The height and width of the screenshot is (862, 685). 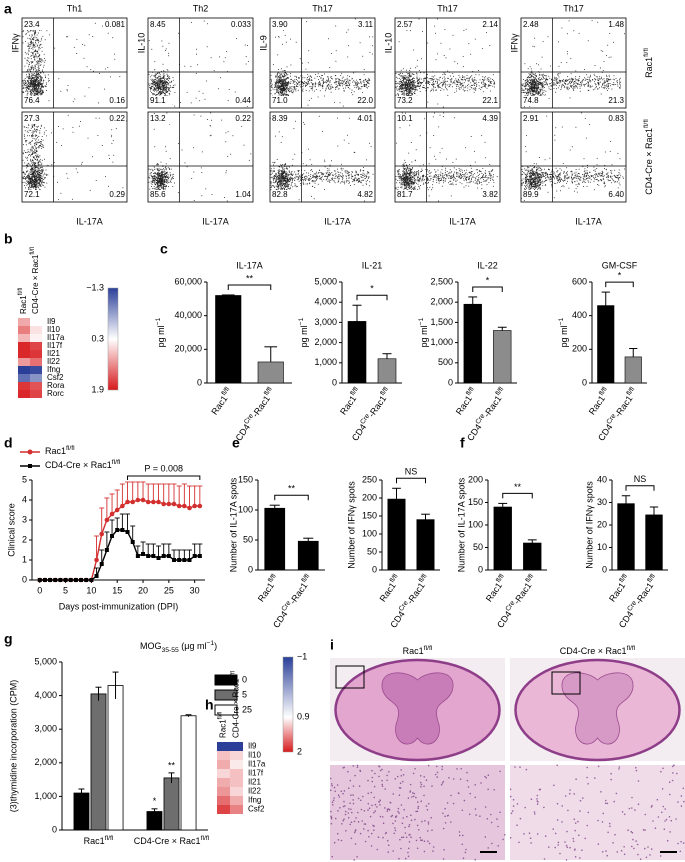 What do you see at coordinates (24, 539) in the screenshot?
I see `y-tick-label: 2` at bounding box center [24, 539].